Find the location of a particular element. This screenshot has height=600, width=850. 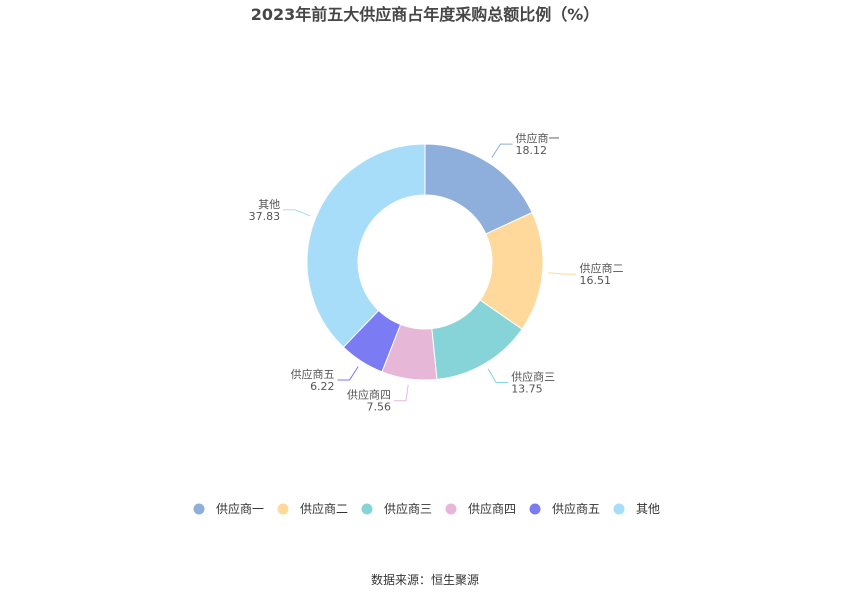

data-source: 数据来源：恒生聚源 is located at coordinates (425, 579).